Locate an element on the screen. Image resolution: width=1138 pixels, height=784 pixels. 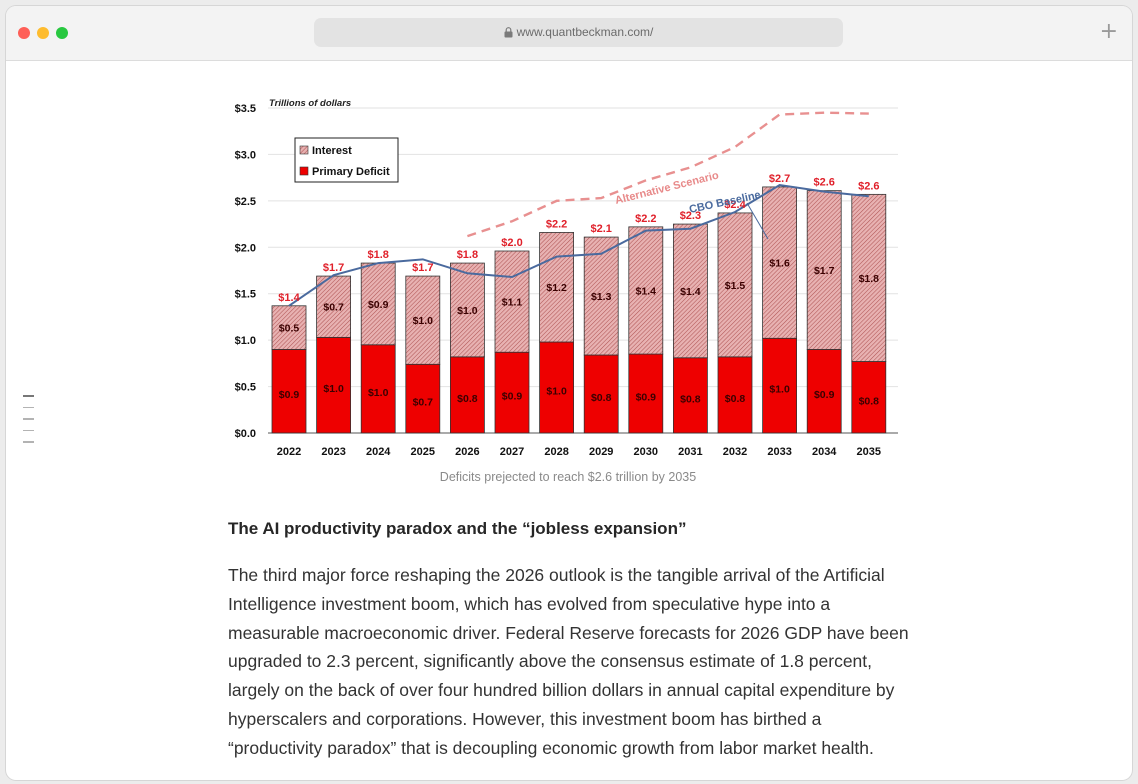
lock-icon is located at coordinates (508, 32).